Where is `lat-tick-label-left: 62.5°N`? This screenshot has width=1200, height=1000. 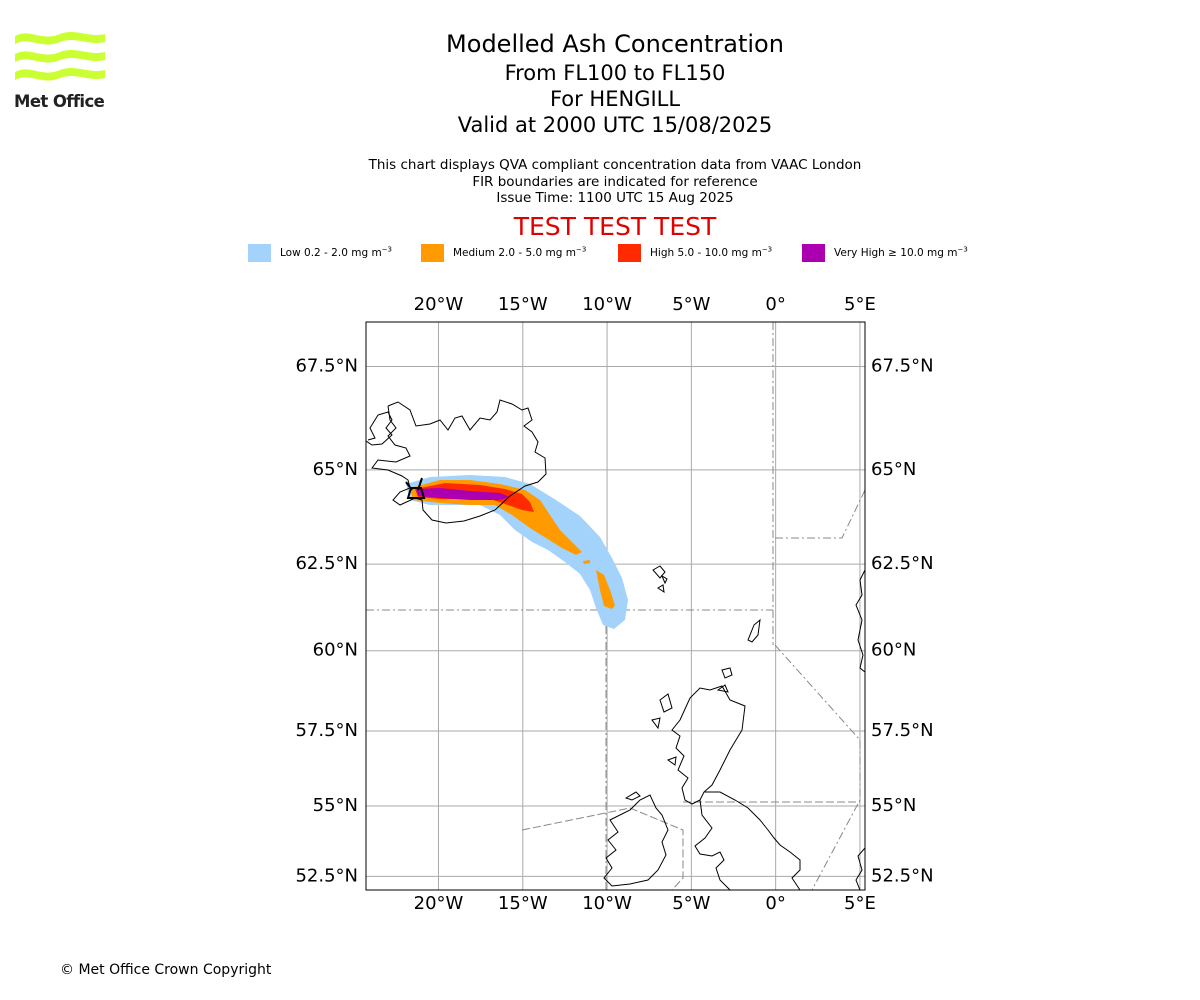 lat-tick-label-left: 62.5°N is located at coordinates (326, 563).